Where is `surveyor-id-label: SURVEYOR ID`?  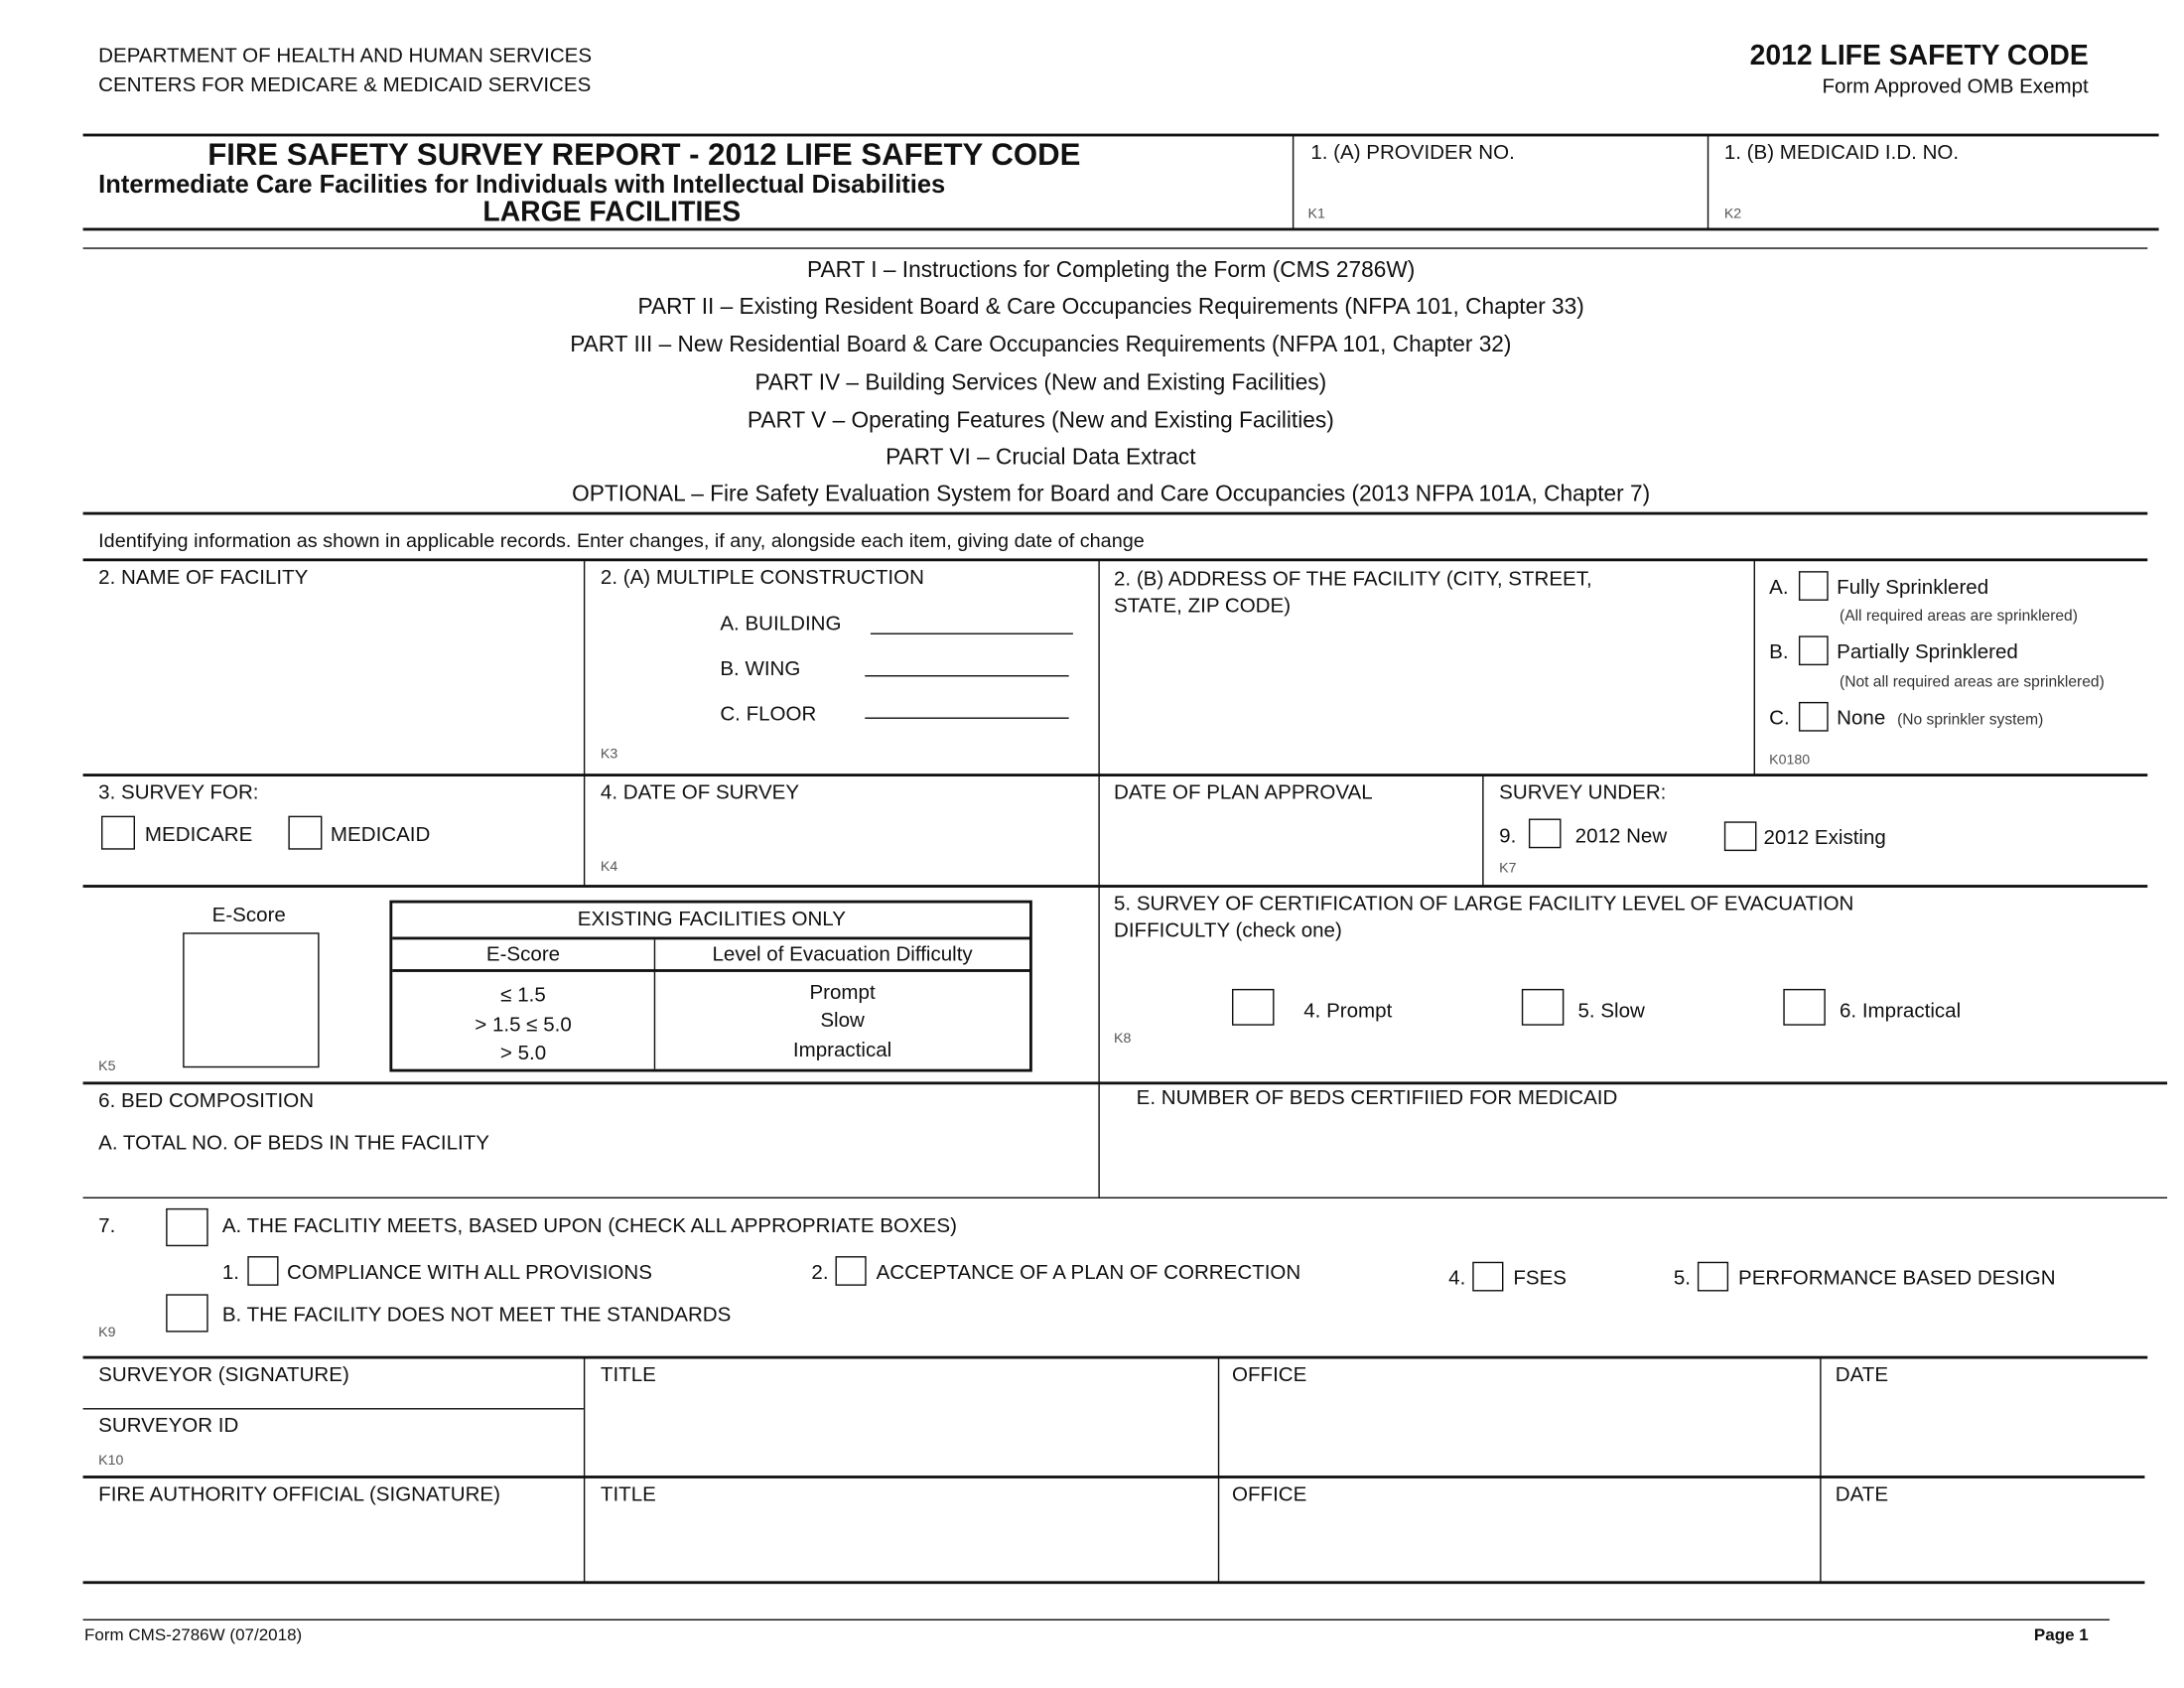 surveyor-id-label: SURVEYOR ID is located at coordinates (168, 1426).